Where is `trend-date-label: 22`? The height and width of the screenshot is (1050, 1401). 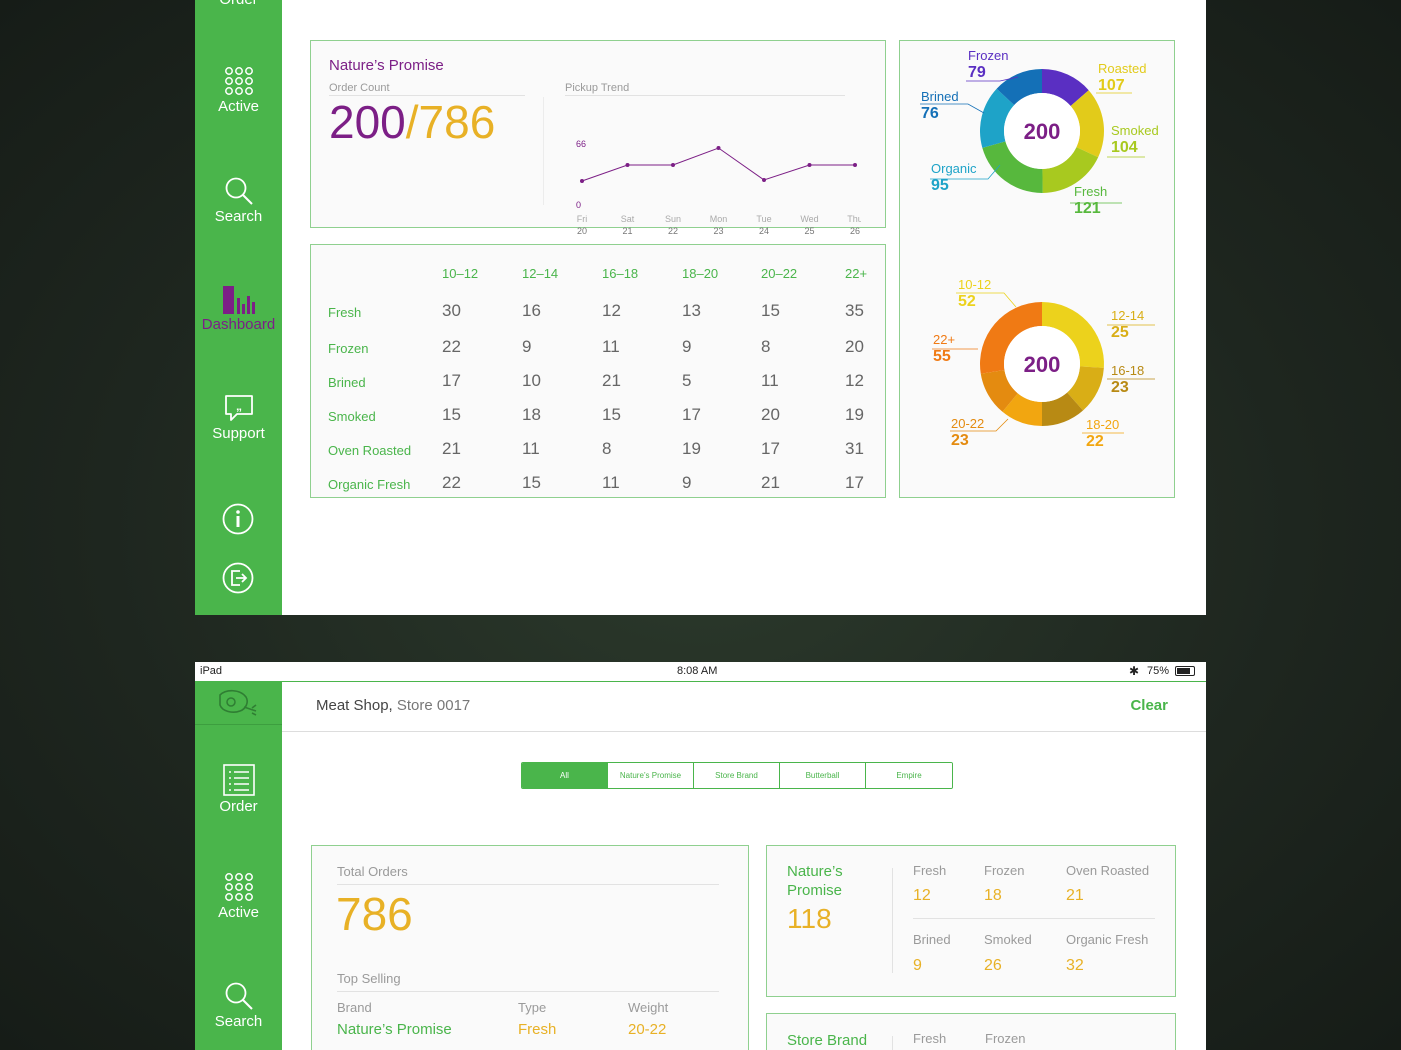 trend-date-label: 22 is located at coordinates (673, 231).